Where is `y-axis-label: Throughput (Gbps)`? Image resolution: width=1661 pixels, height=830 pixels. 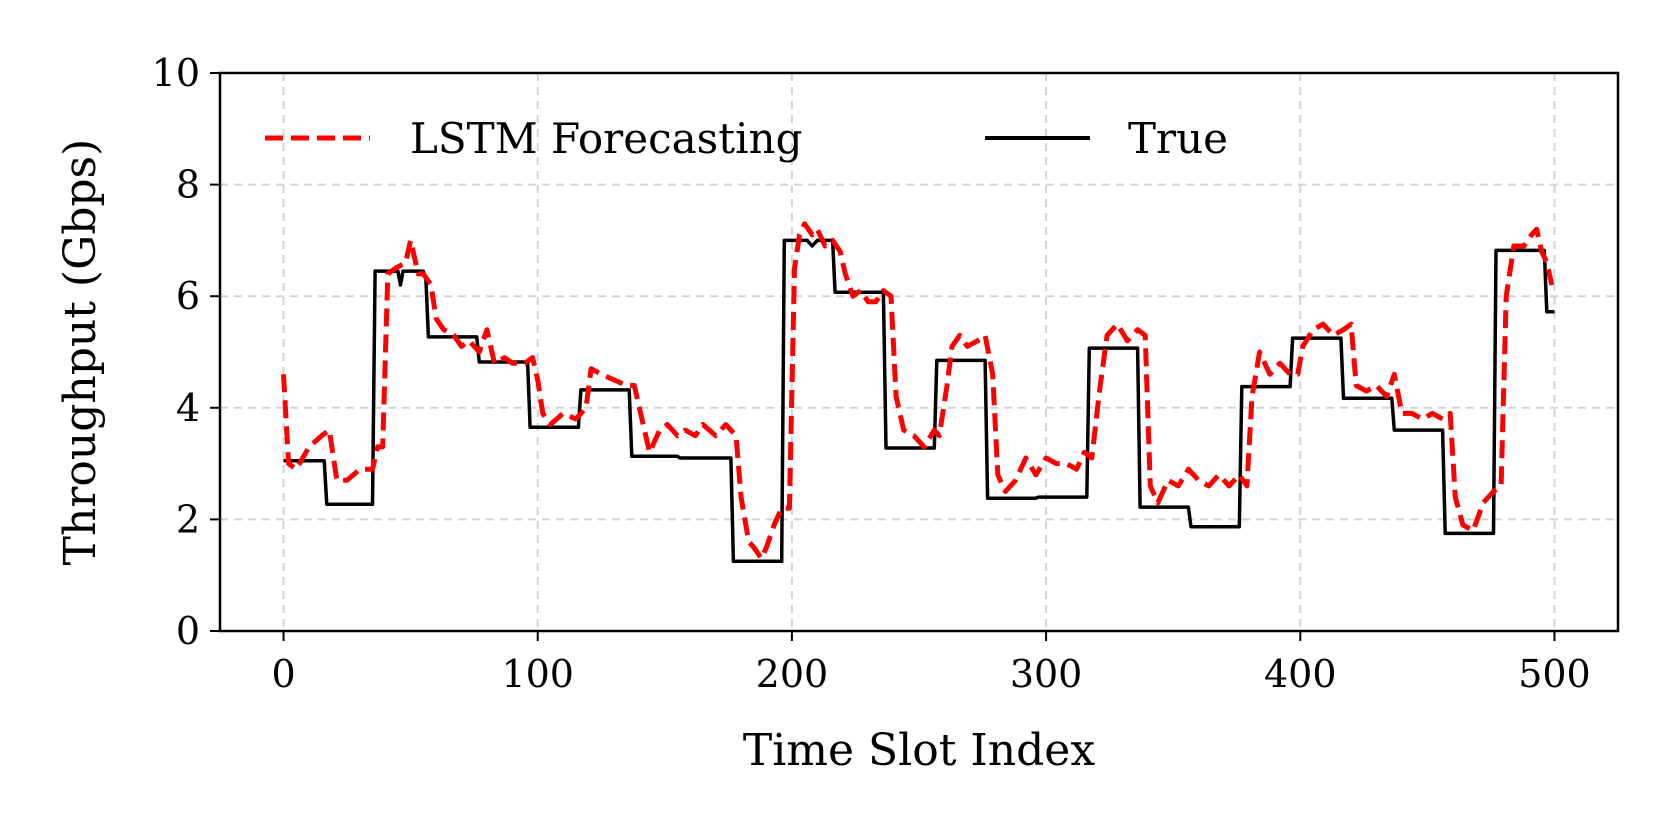 y-axis-label: Throughput (Gbps) is located at coordinates (80, 352).